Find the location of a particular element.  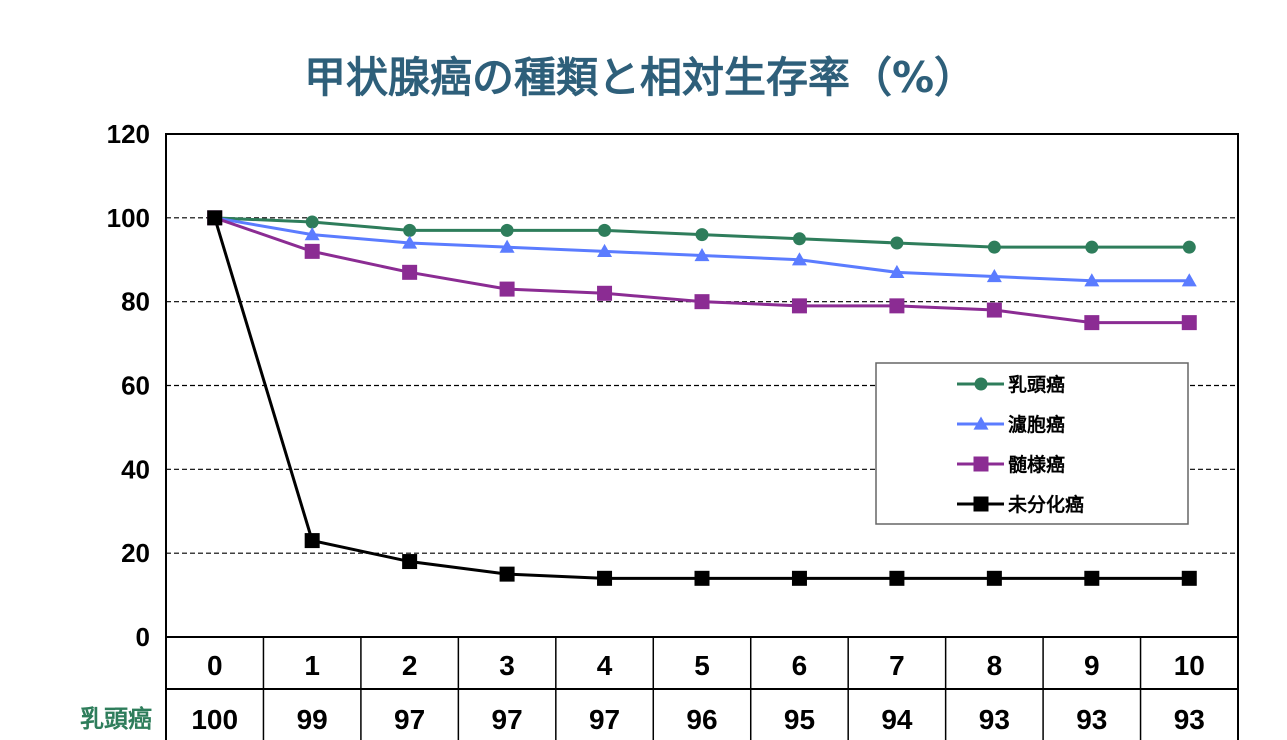

x-tick-label: 1 is located at coordinates (312, 665).